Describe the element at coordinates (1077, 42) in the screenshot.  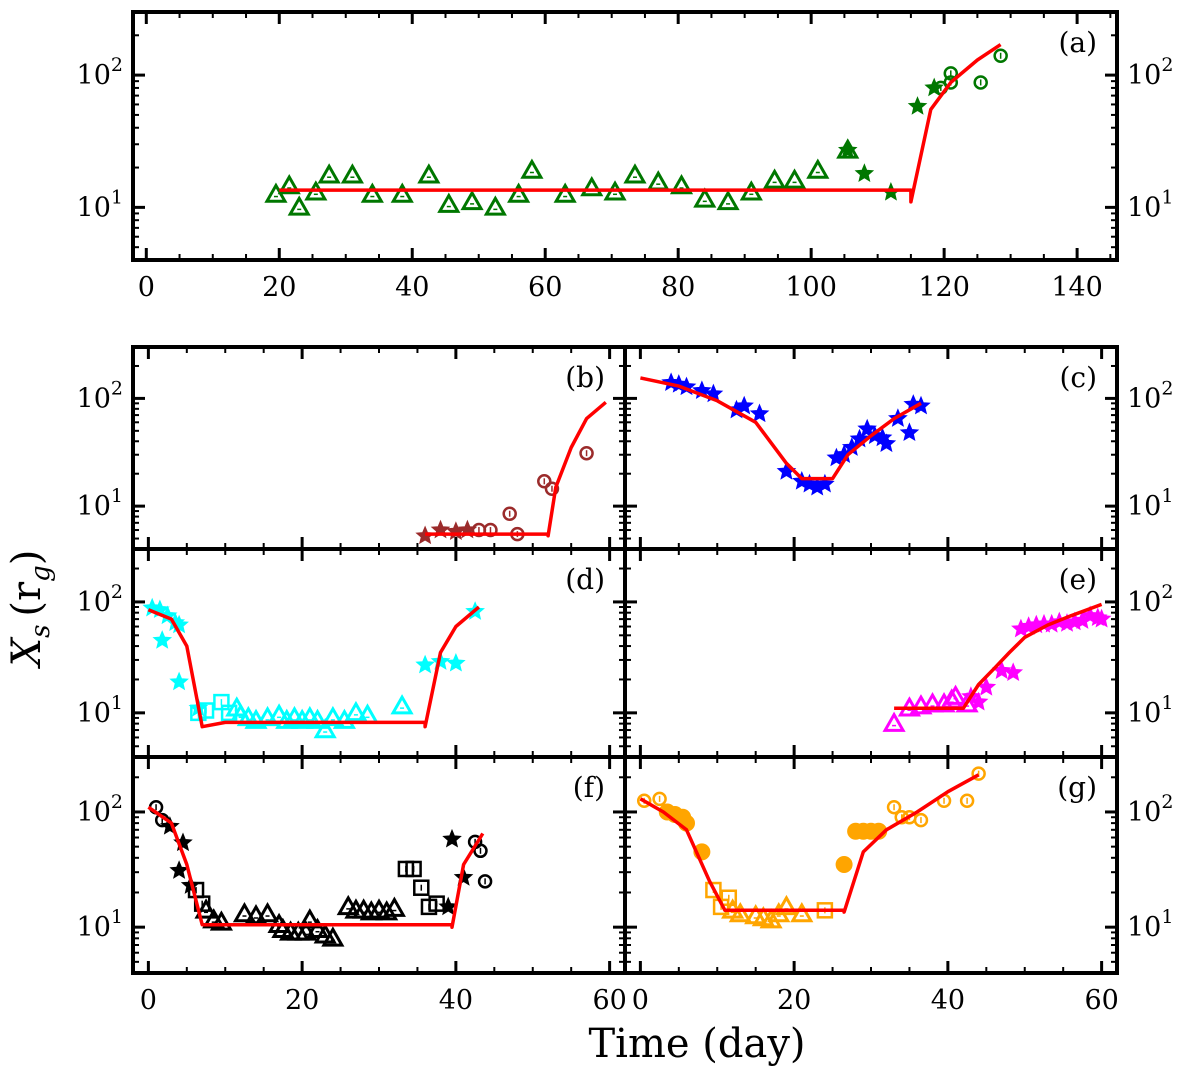
I see `panel-label-a: (a)` at that location.